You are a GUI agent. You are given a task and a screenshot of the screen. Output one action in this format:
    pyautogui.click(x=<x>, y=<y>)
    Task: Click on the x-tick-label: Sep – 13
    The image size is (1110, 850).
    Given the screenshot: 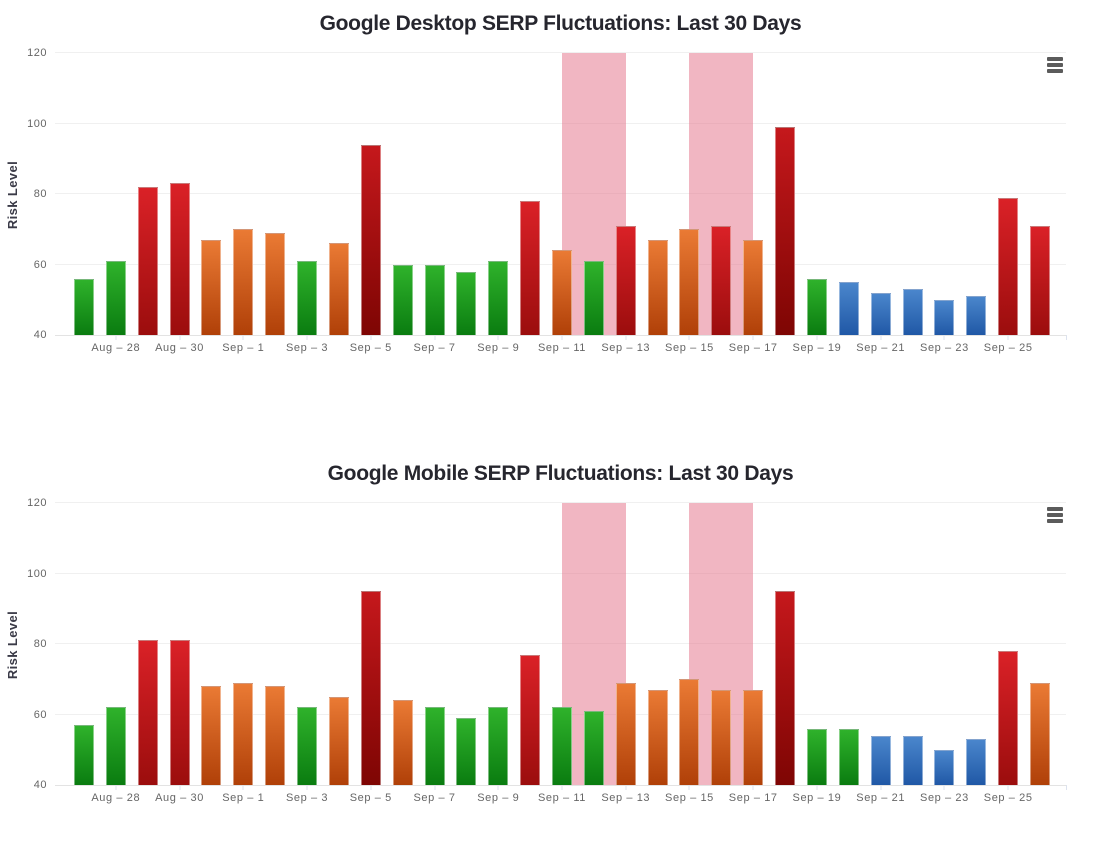 What is the action you would take?
    pyautogui.click(x=626, y=348)
    